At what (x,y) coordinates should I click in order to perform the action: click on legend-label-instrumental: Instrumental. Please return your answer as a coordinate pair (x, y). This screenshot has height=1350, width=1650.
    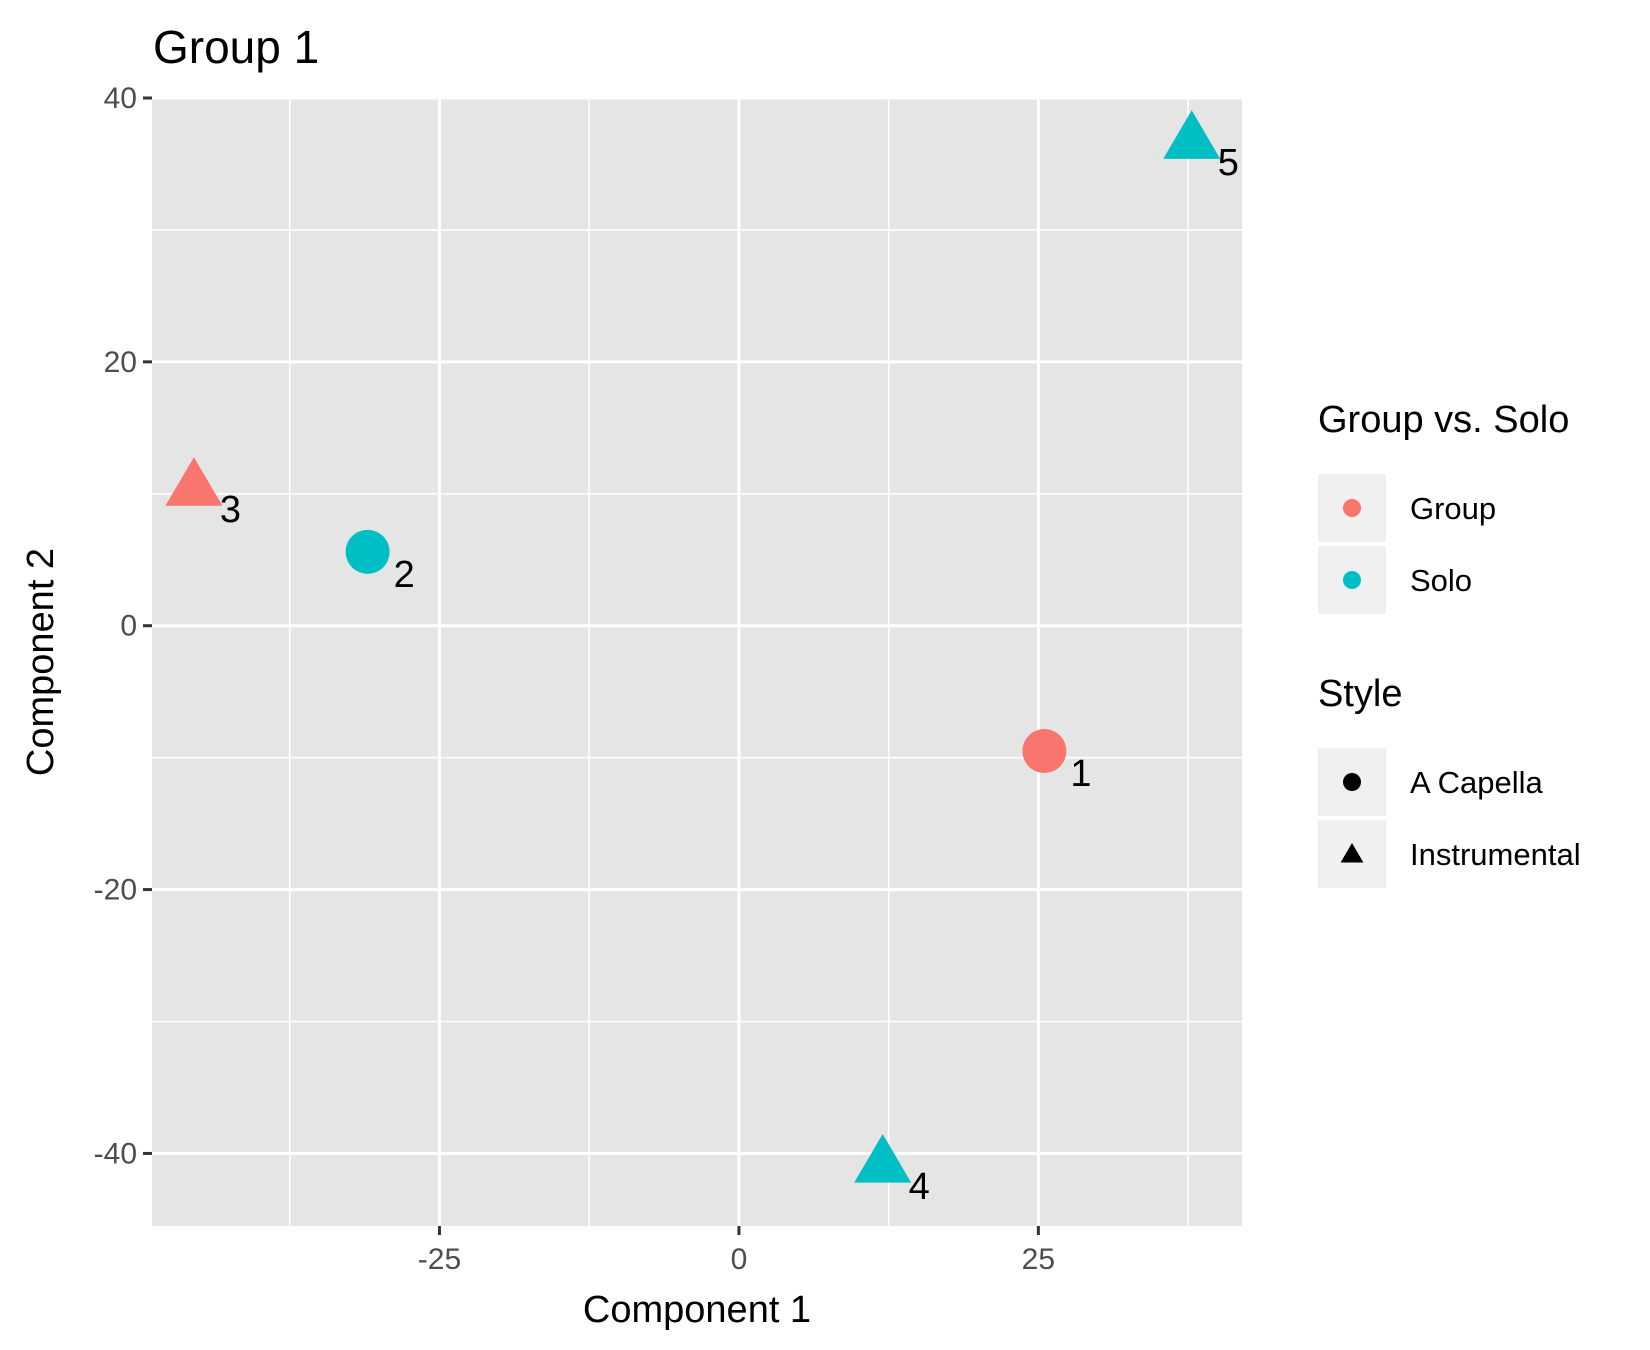
    Looking at the image, I should click on (1495, 854).